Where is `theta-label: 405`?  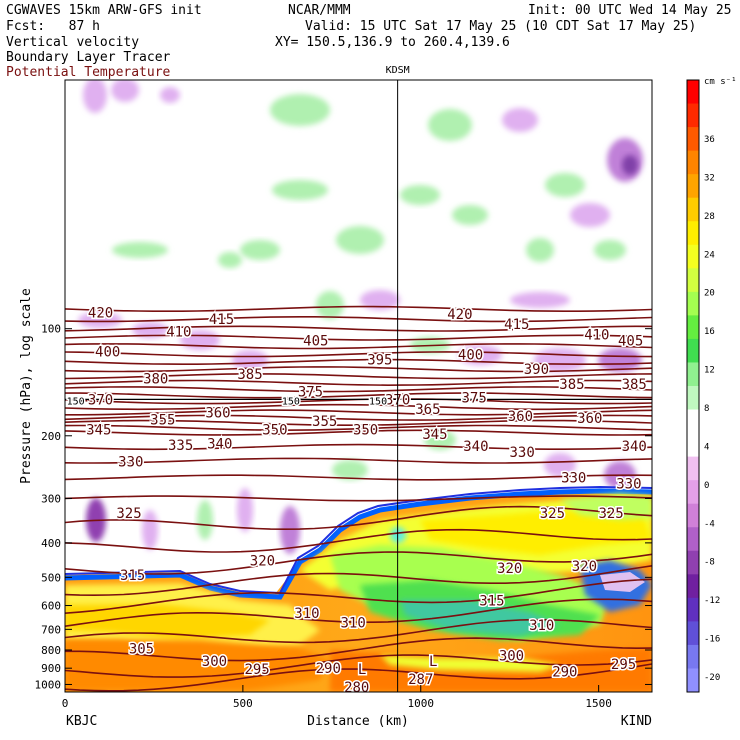
theta-label: 405 is located at coordinates (630, 342).